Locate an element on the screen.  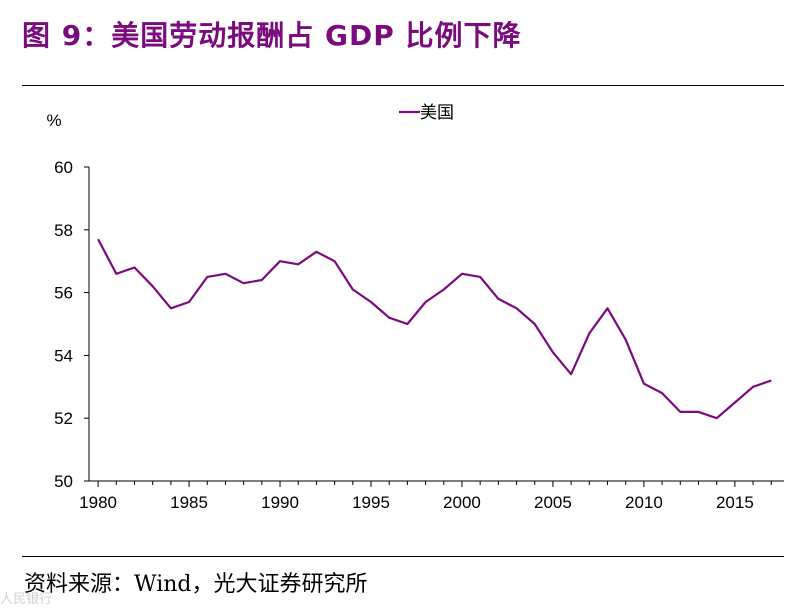
y-tick-label: 52 is located at coordinates (63, 418).